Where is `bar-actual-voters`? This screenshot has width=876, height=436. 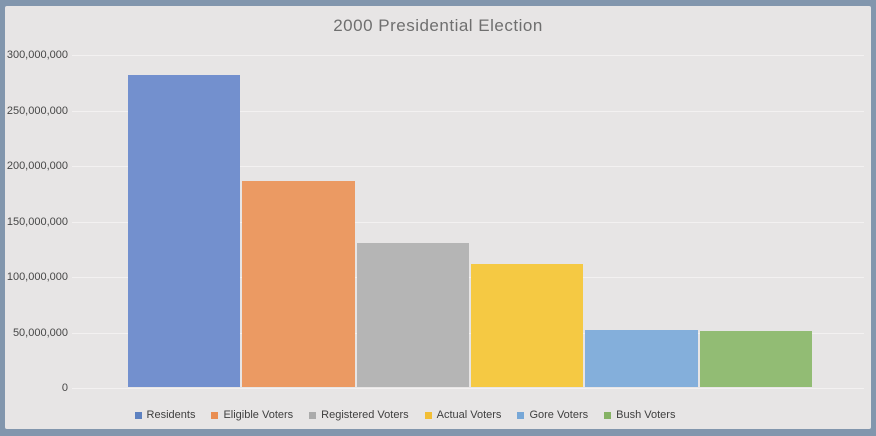
bar-actual-voters is located at coordinates (527, 325).